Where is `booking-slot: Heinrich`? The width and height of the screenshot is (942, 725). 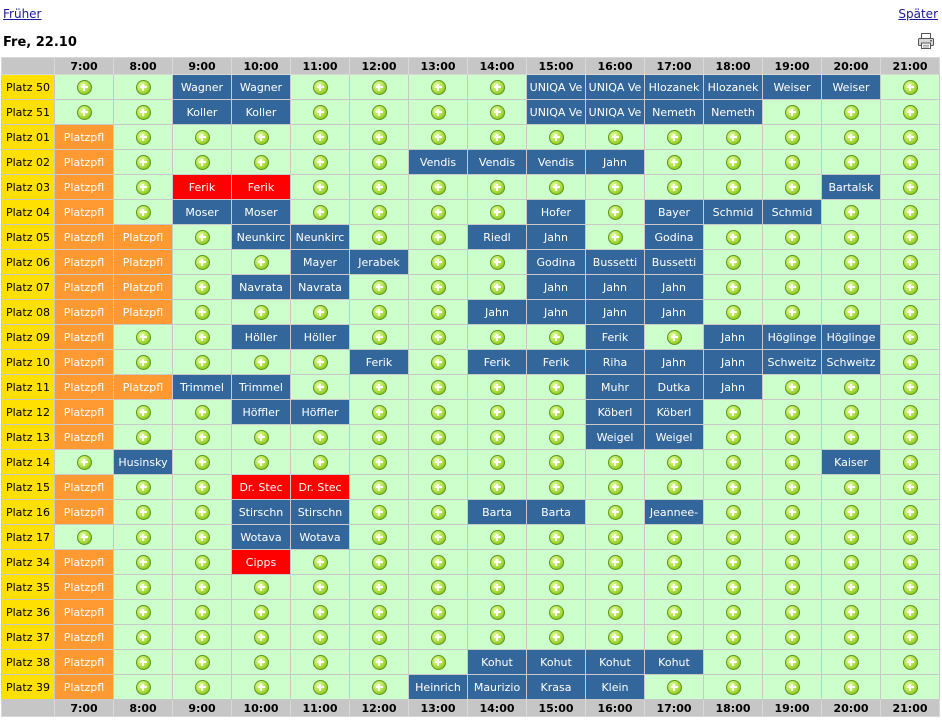
booking-slot: Heinrich is located at coordinates (438, 687).